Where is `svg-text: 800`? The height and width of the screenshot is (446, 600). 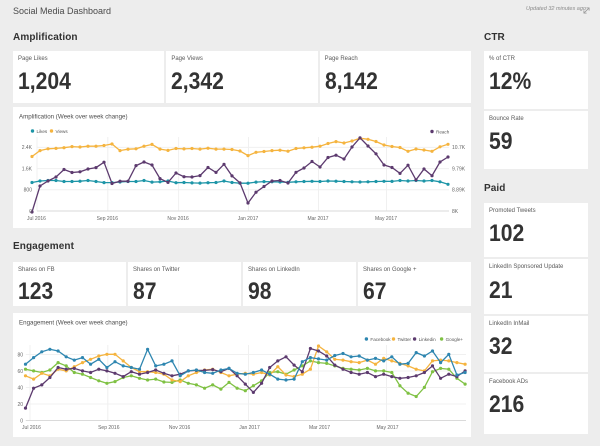 svg-text: 800 is located at coordinates (28, 191).